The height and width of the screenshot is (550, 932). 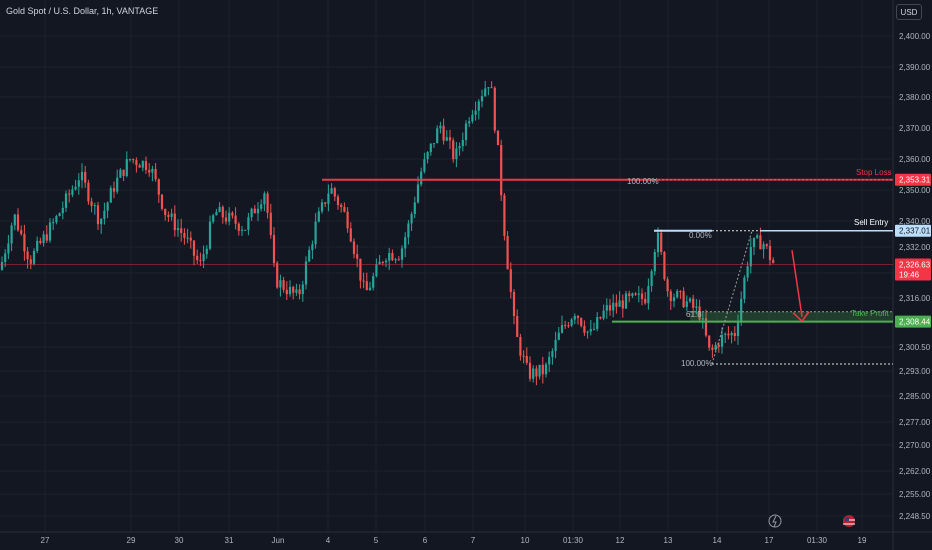 I want to click on currency-button: USD, so click(x=909, y=12).